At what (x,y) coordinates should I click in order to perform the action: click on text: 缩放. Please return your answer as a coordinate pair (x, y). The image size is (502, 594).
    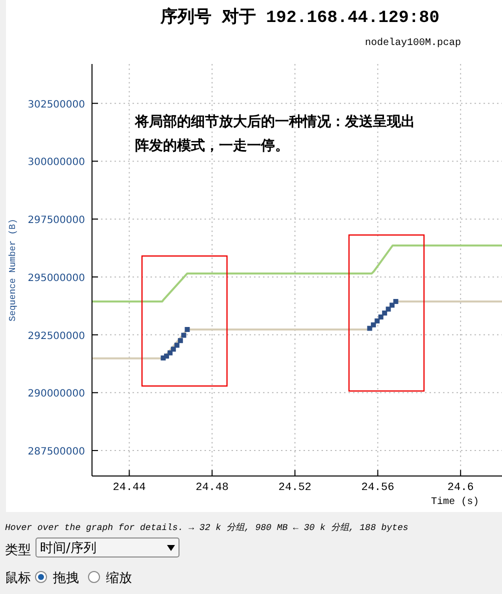
    Looking at the image, I should click on (119, 578).